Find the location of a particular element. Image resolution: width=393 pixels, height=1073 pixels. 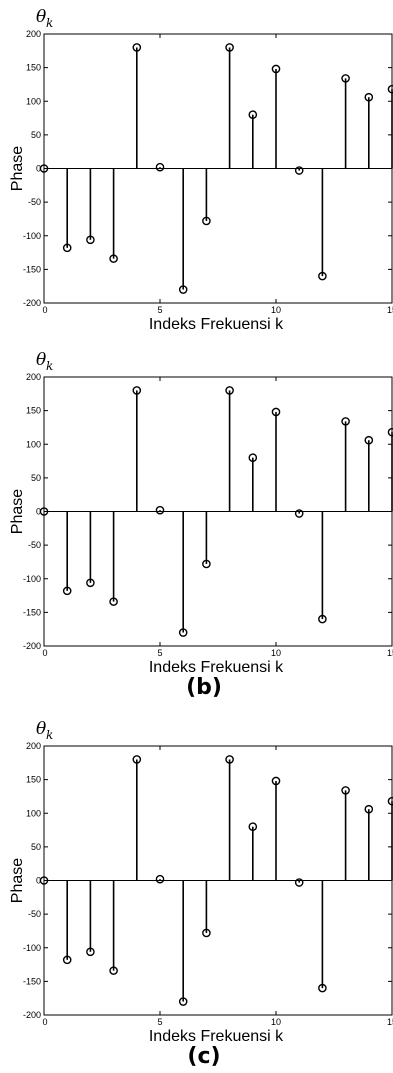

figure-caption: (b) is located at coordinates (204, 687).